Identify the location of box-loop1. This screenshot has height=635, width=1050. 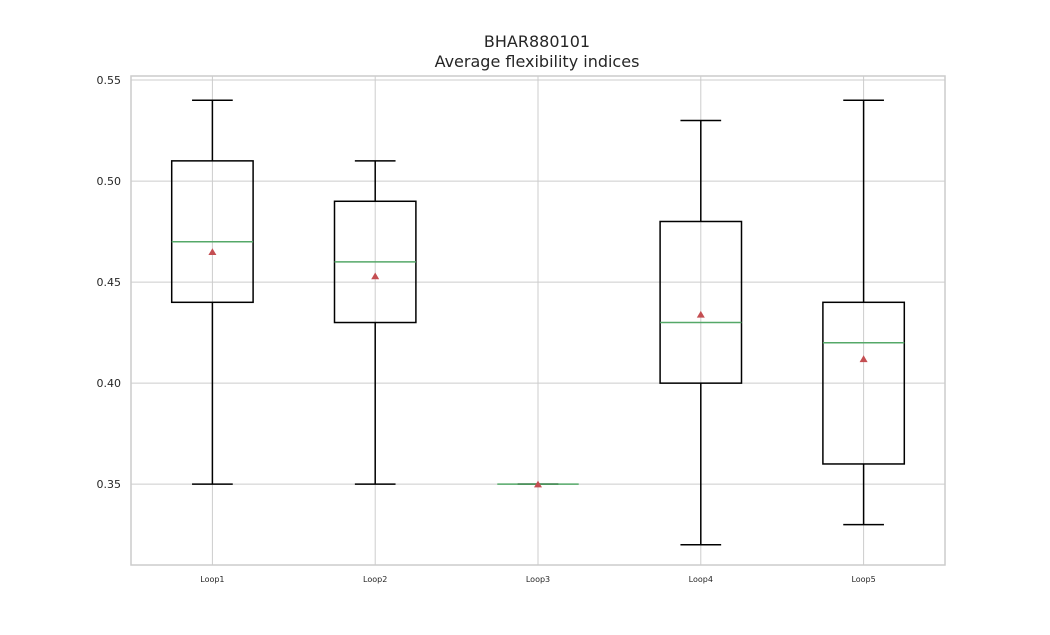
(212, 292).